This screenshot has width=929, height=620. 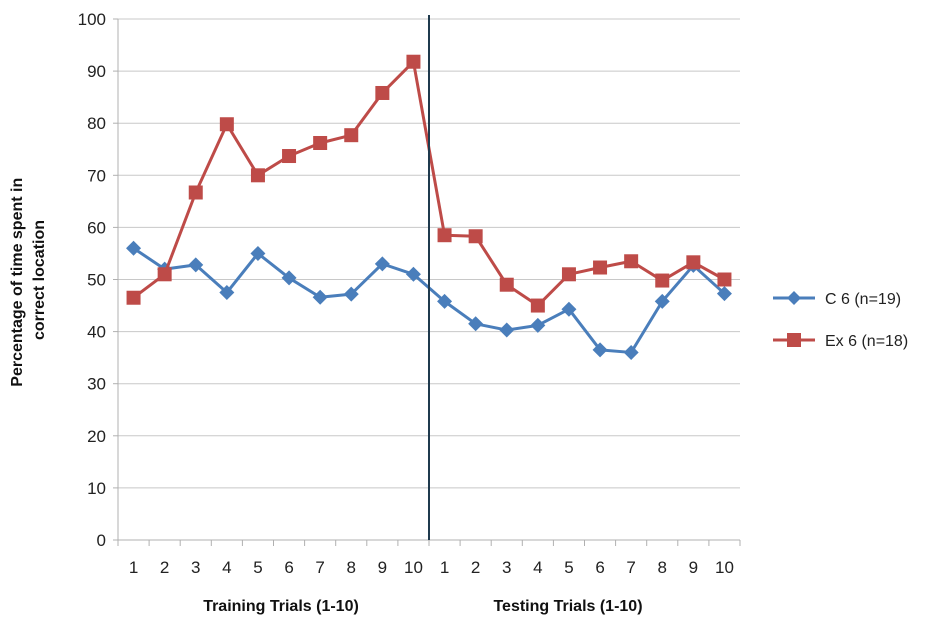 I want to click on y-tick-label: 100, so click(x=92, y=19).